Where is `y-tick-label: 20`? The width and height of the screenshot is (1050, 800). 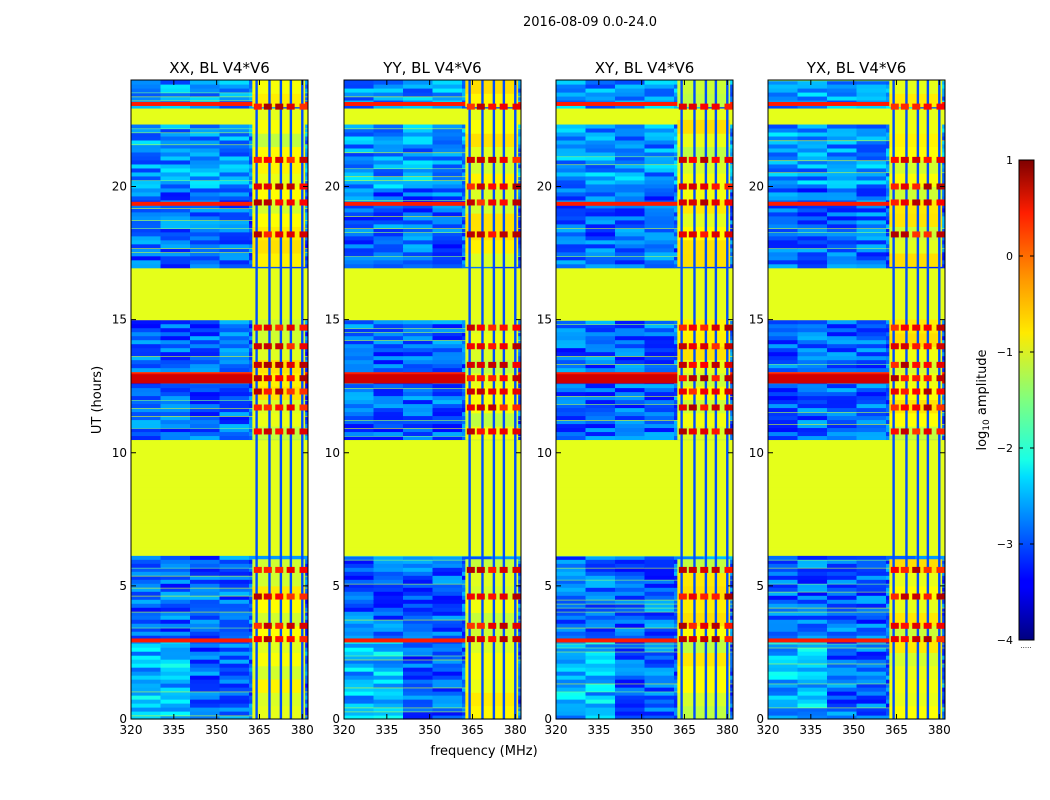
y-tick-label: 20 is located at coordinates (756, 187).